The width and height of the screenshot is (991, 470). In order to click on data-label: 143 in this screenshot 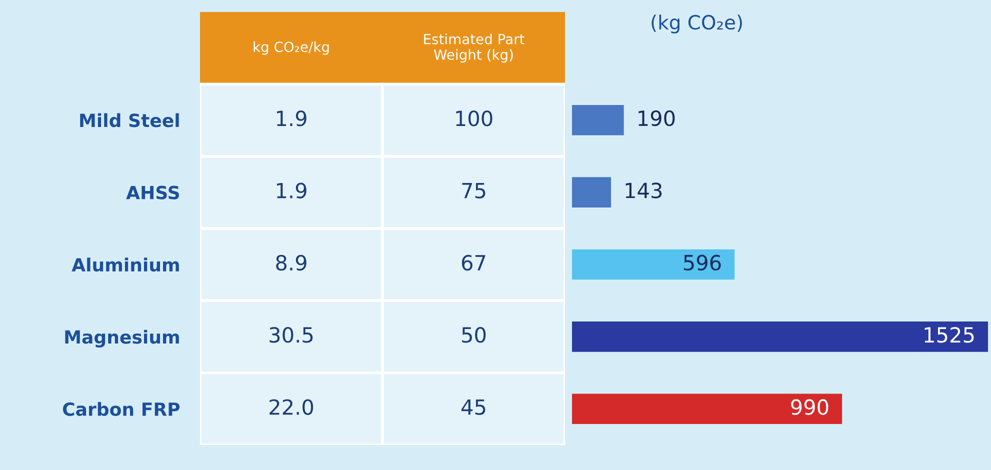, I will do `click(644, 190)`.